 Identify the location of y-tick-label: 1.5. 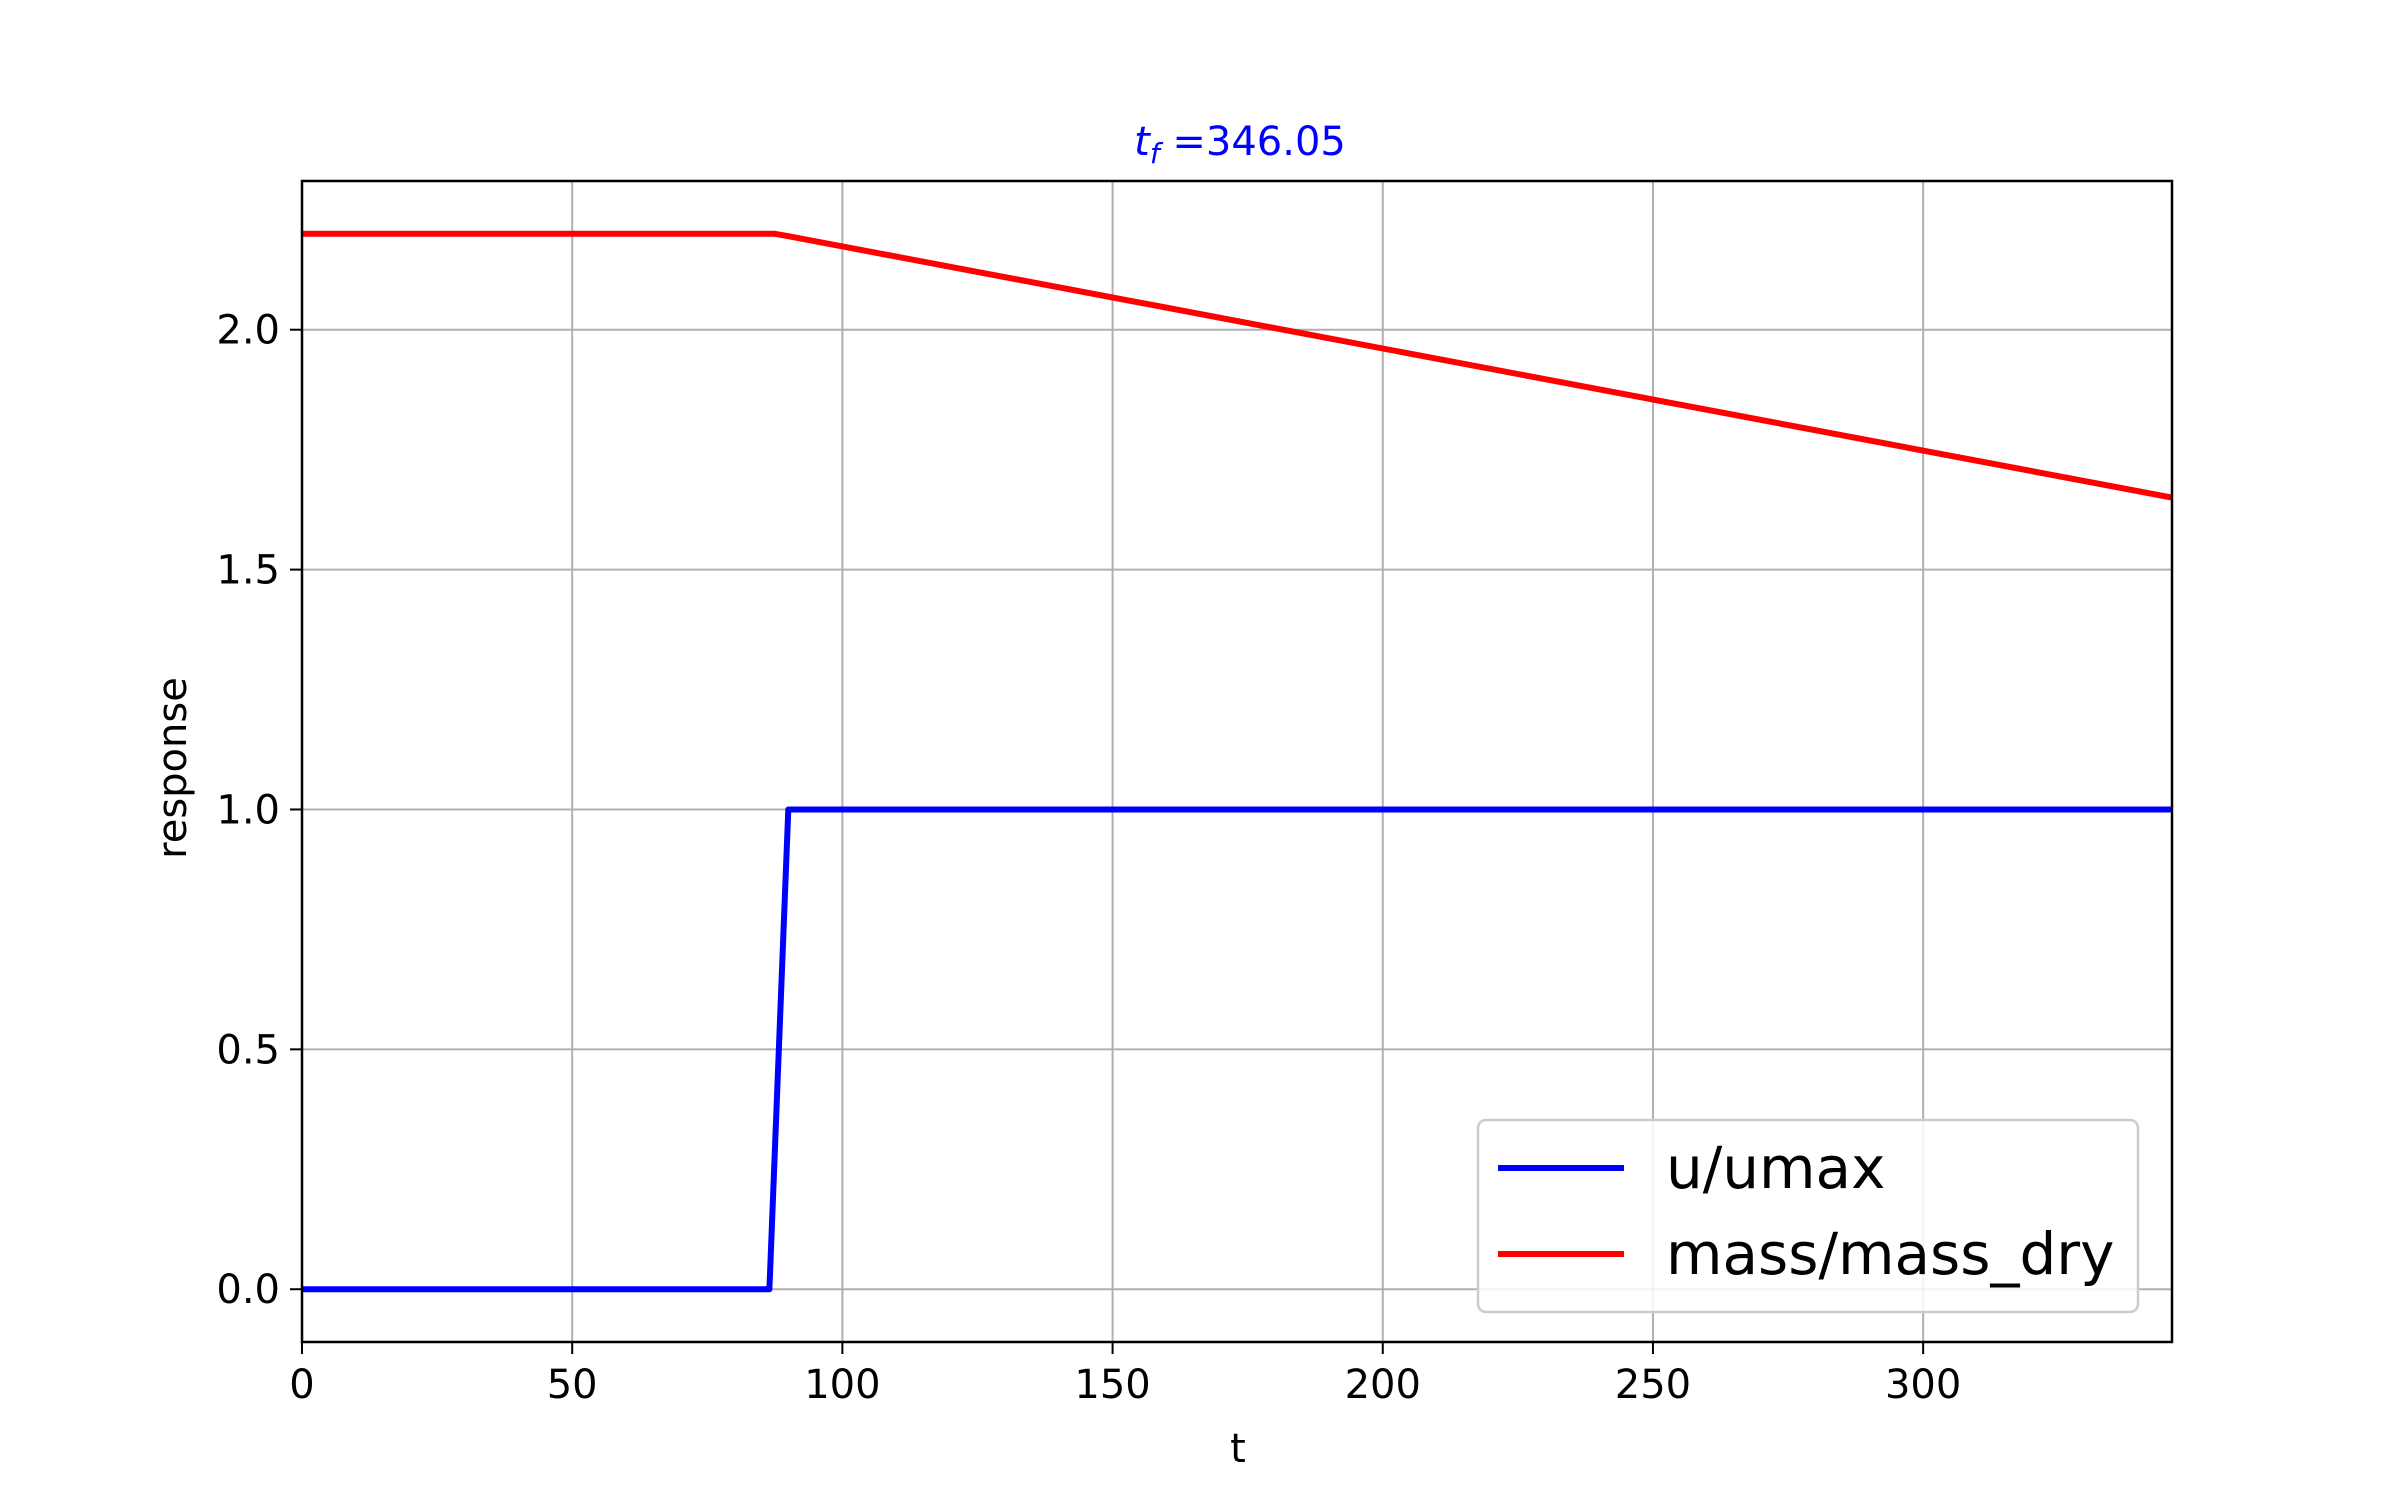
(248, 571).